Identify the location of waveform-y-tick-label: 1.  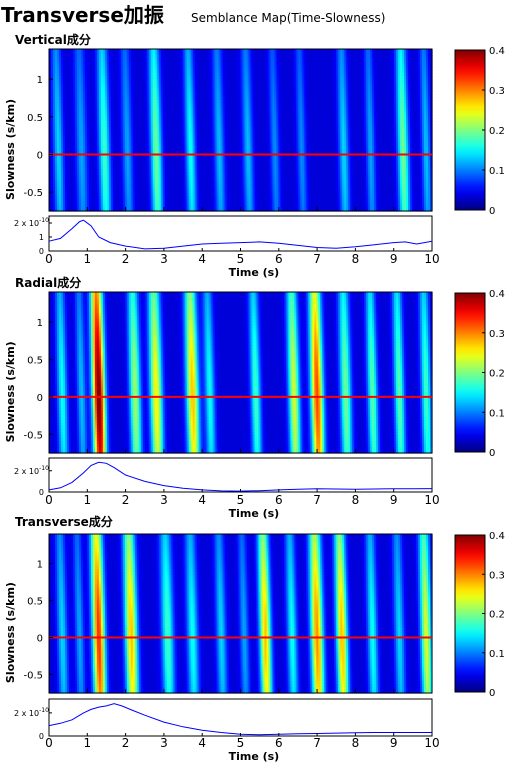
(41, 237).